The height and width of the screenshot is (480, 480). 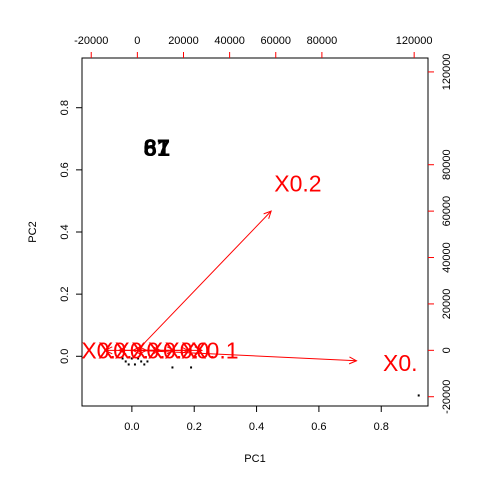 What do you see at coordinates (65, 107) in the screenshot?
I see `y-tick-label: 0.8` at bounding box center [65, 107].